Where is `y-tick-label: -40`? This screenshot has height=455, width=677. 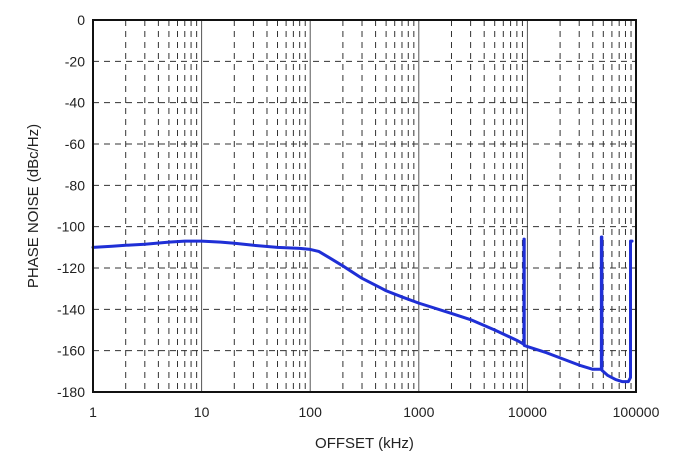 y-tick-label: -40 is located at coordinates (75, 103).